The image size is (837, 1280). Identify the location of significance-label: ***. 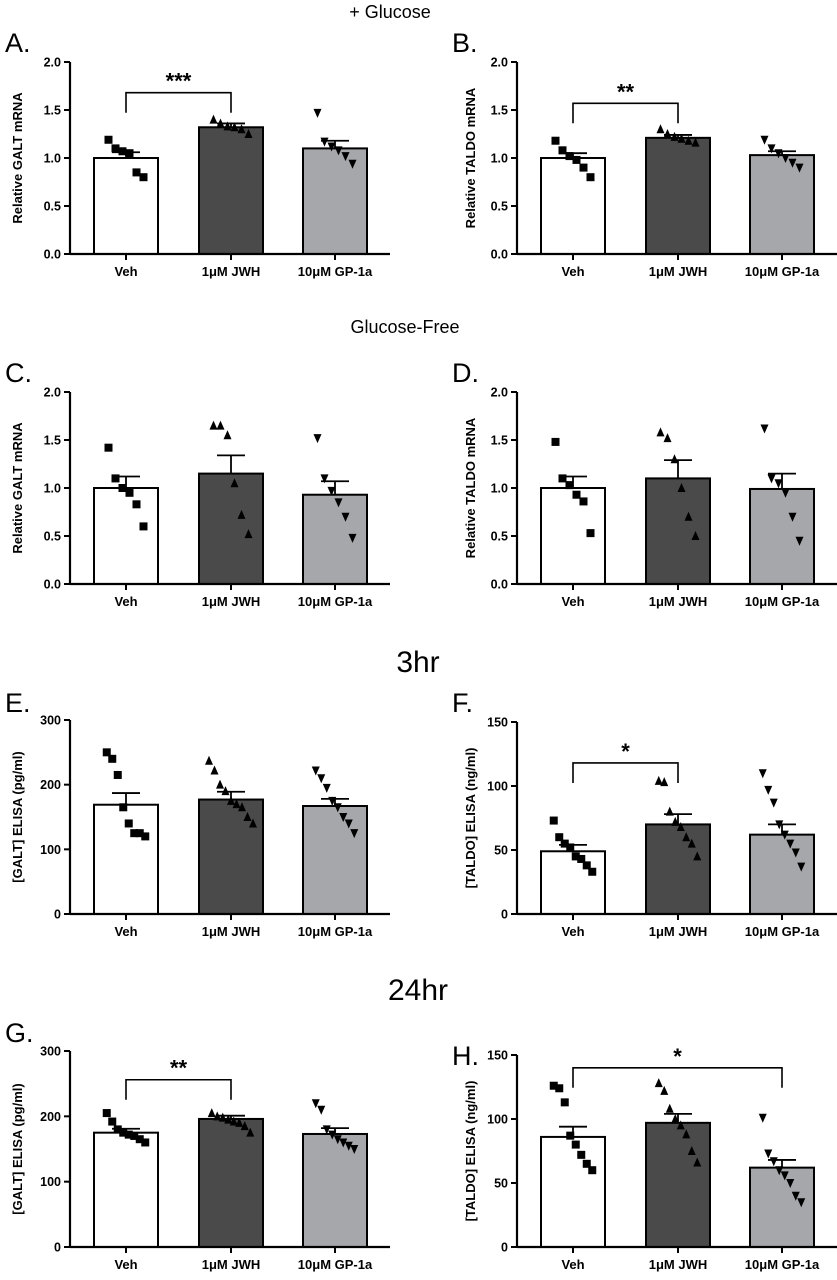
(179, 81).